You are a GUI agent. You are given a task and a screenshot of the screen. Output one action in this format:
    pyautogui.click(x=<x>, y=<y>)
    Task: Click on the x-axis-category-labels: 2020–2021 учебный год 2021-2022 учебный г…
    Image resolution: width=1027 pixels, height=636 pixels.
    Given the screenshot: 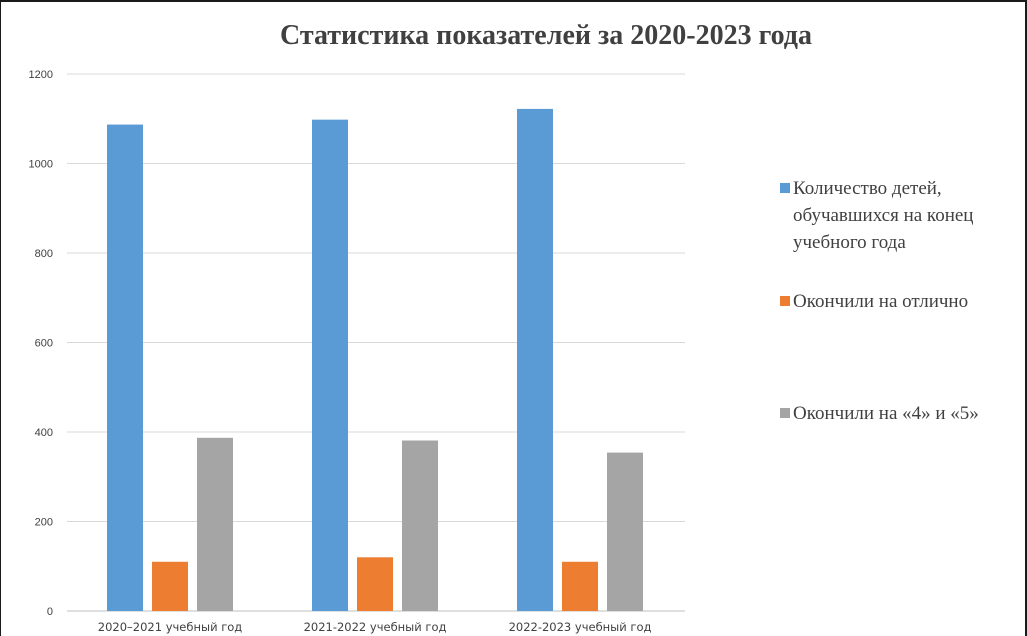 What is the action you would take?
    pyautogui.click(x=375, y=627)
    